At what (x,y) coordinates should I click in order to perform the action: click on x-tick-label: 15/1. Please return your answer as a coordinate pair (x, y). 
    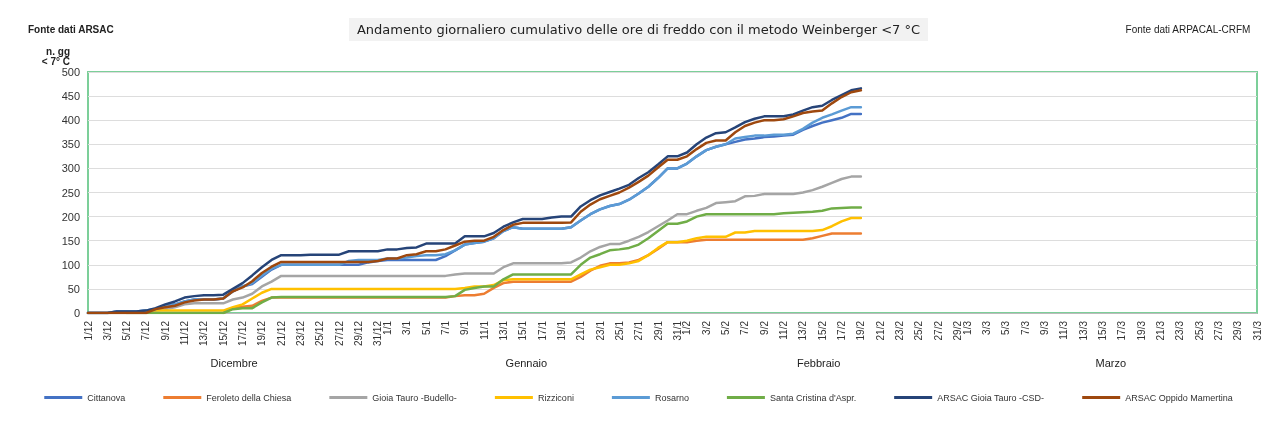
    Looking at the image, I should click on (523, 330).